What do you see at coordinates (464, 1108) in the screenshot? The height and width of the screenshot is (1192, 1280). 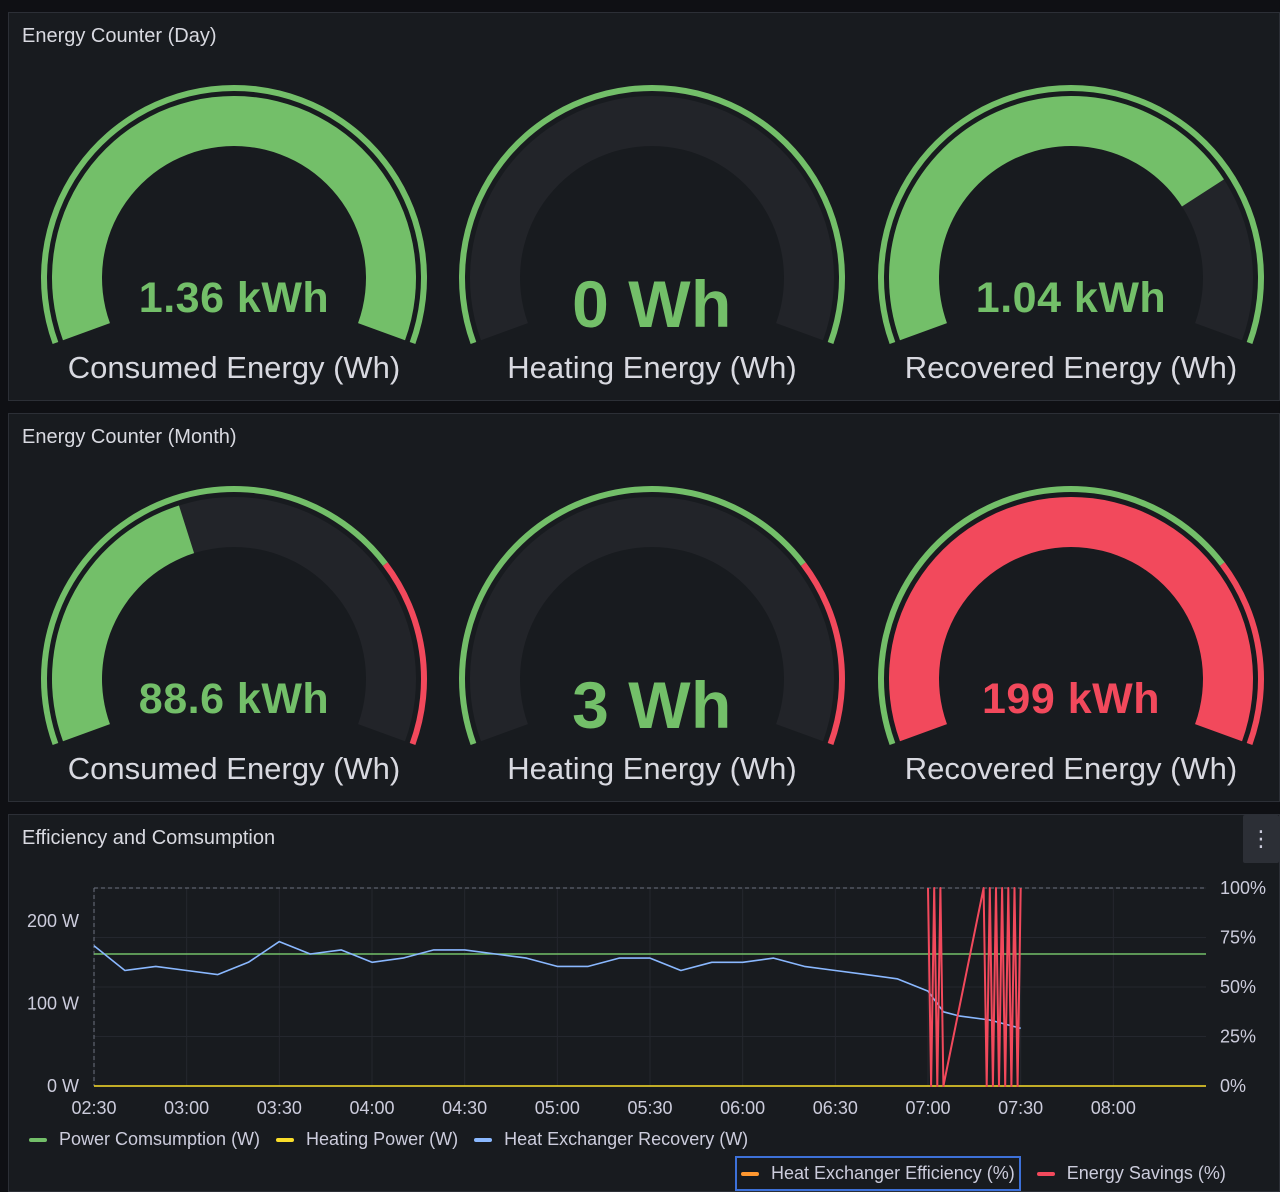 I see `x-tick-label: 04:30` at bounding box center [464, 1108].